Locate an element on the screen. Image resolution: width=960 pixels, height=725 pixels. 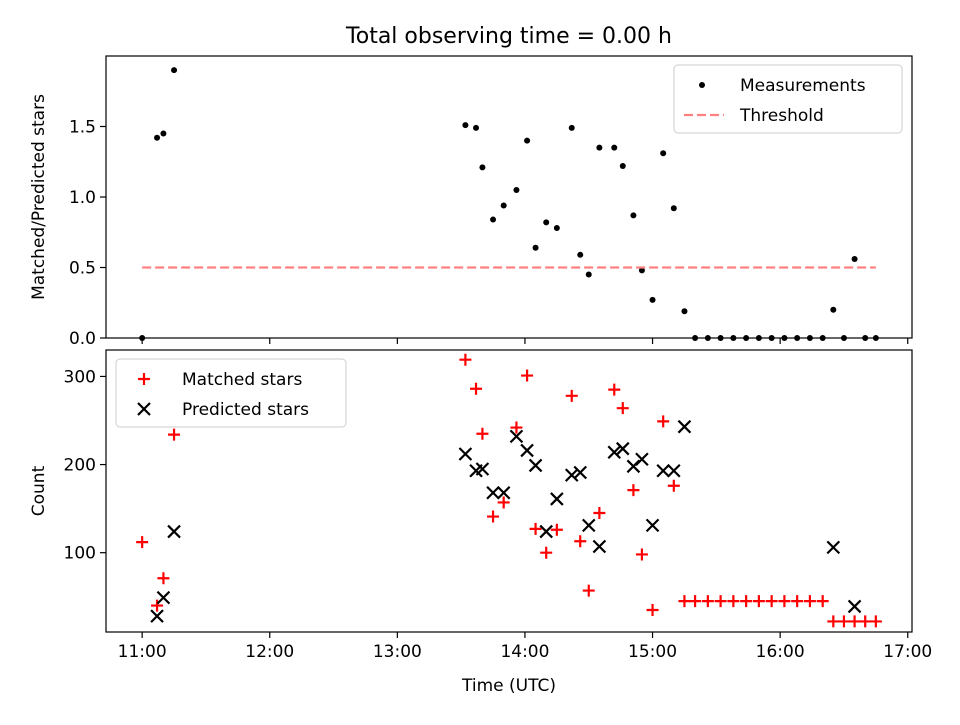
y-axis-label: Count is located at coordinates (39, 490).